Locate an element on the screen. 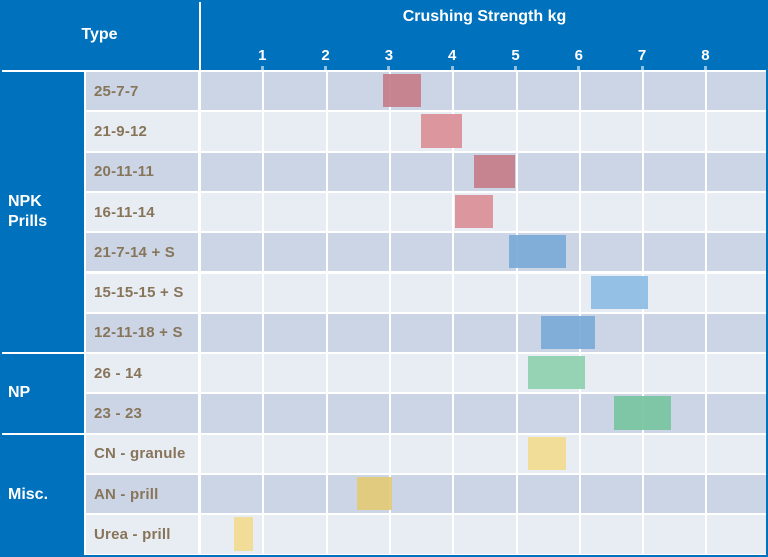 This screenshot has height=557, width=768. table-row: CN - granule is located at coordinates (427, 453).